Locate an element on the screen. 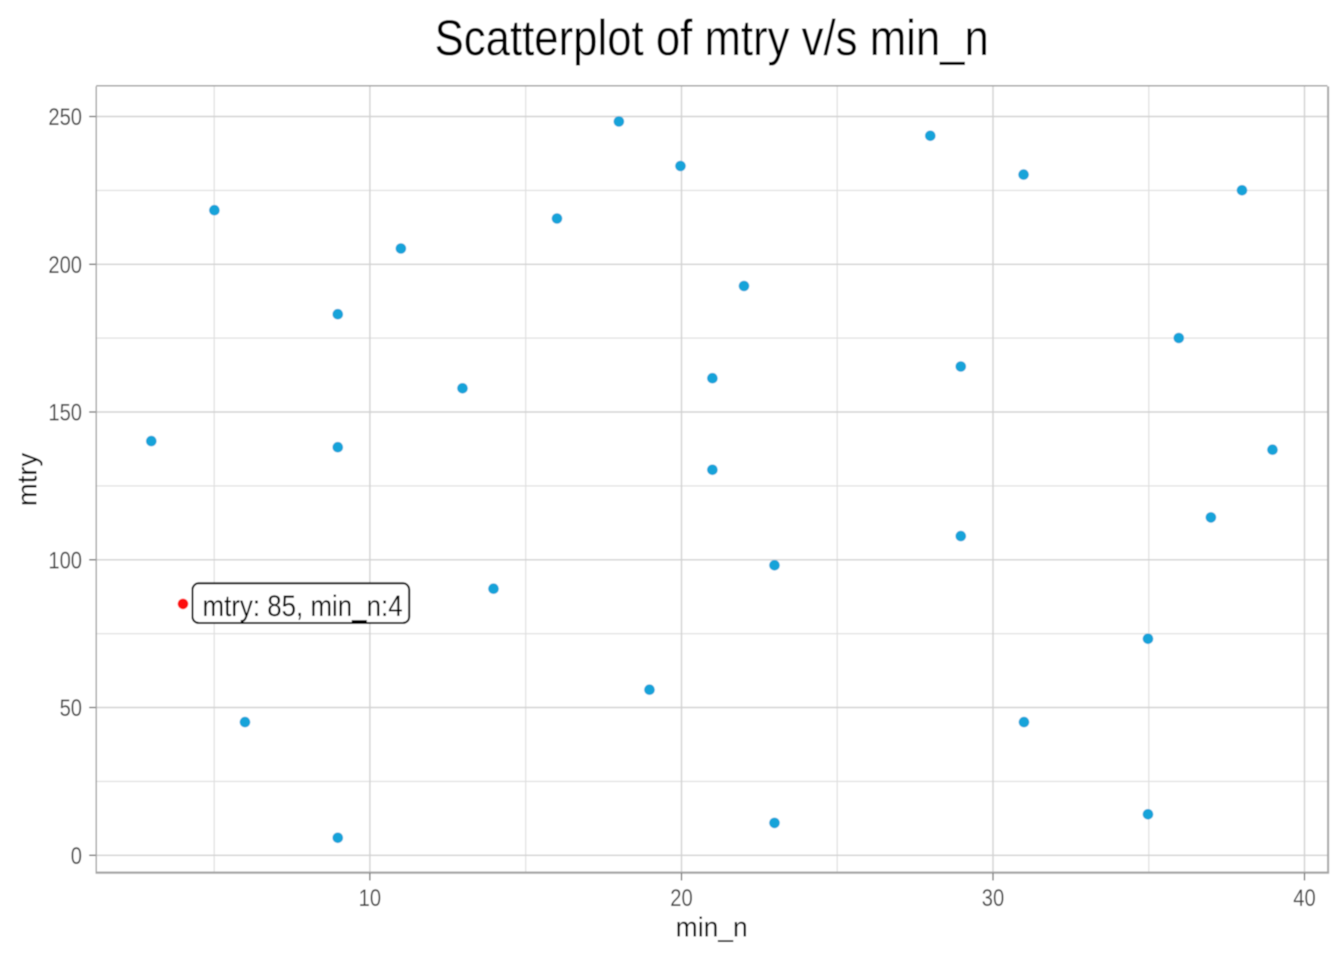  svg-text: 250 is located at coordinates (65, 117).